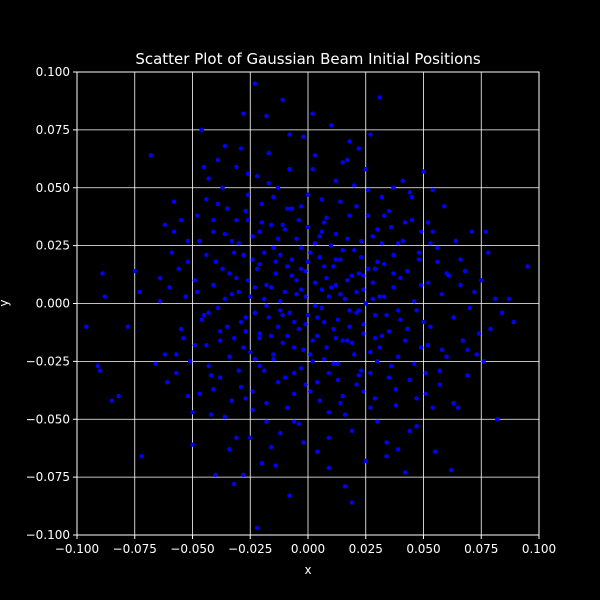 This screenshot has width=600, height=600. What do you see at coordinates (481, 549) in the screenshot?
I see `x-tick-label: 0.075` at bounding box center [481, 549].